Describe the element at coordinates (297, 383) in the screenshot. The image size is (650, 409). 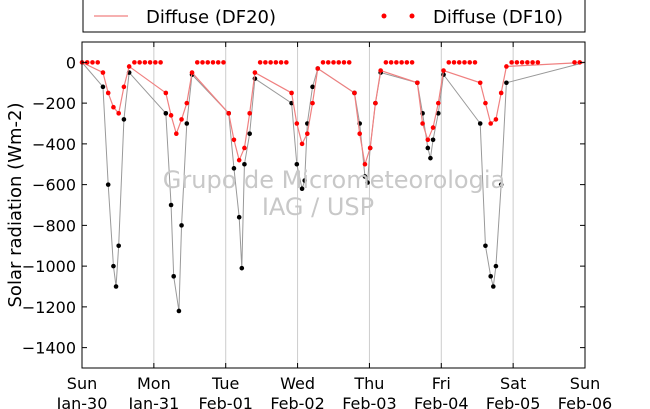
I see `x-tick-label-day: Wed` at that location.